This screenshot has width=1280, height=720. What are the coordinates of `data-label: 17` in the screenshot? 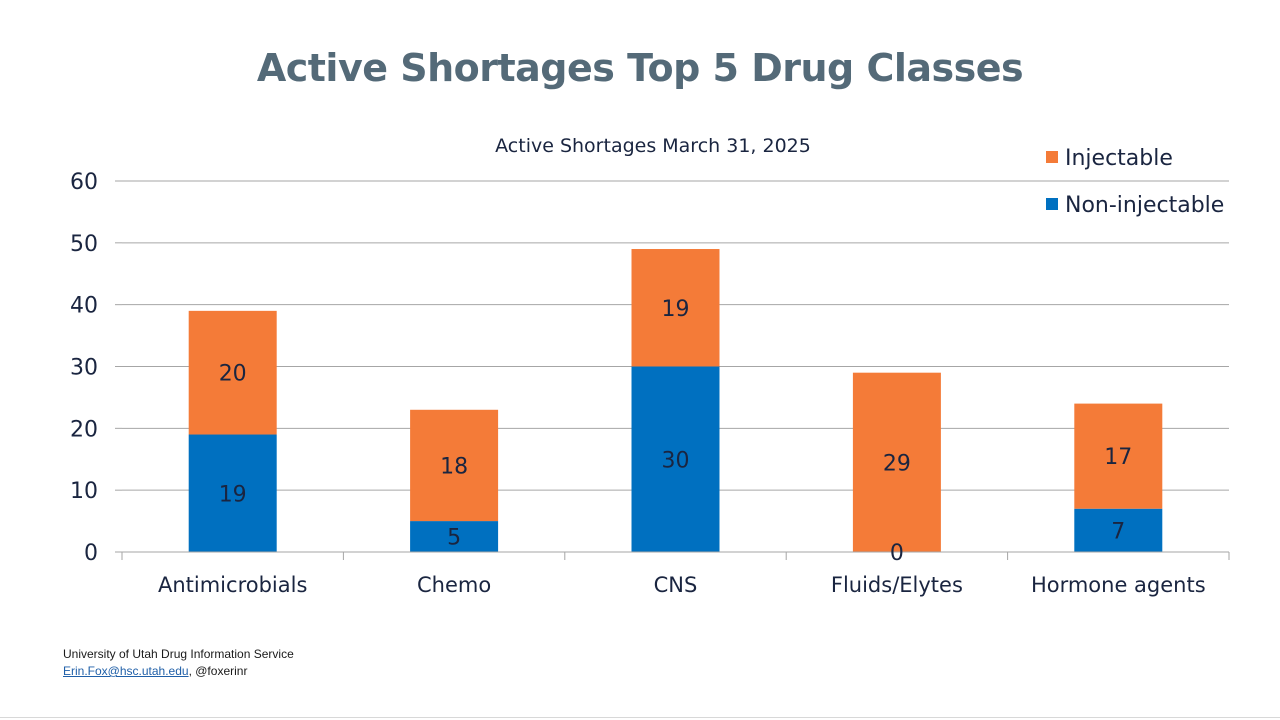 It's located at (1118, 457).